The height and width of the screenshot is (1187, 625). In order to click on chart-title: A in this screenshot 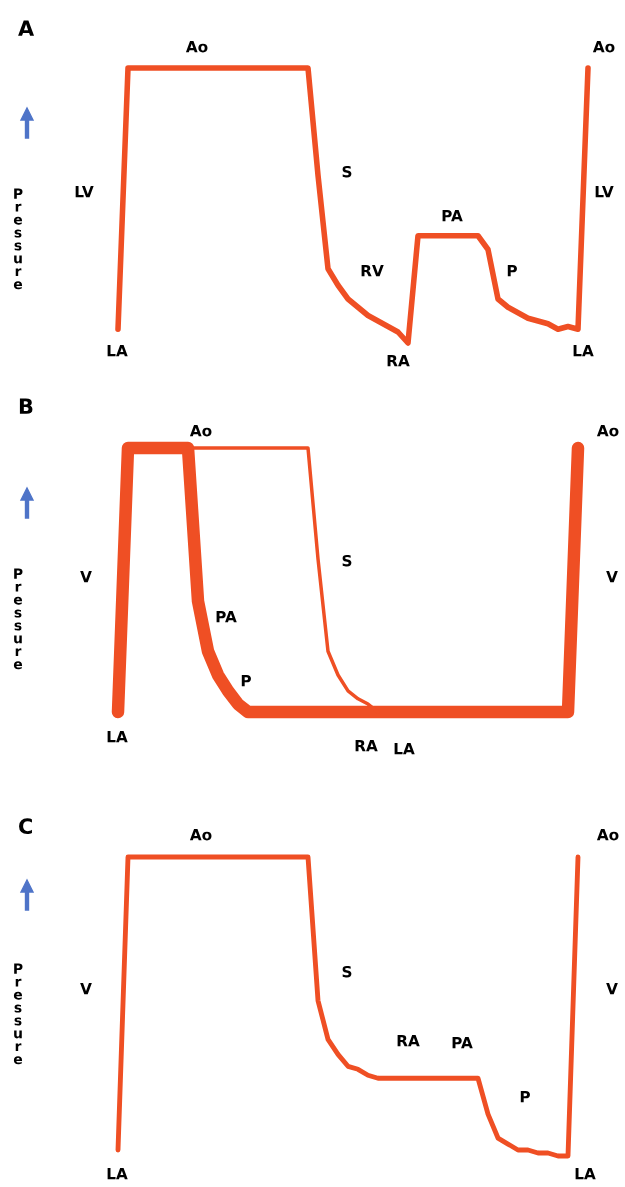, I will do `click(26, 28)`.